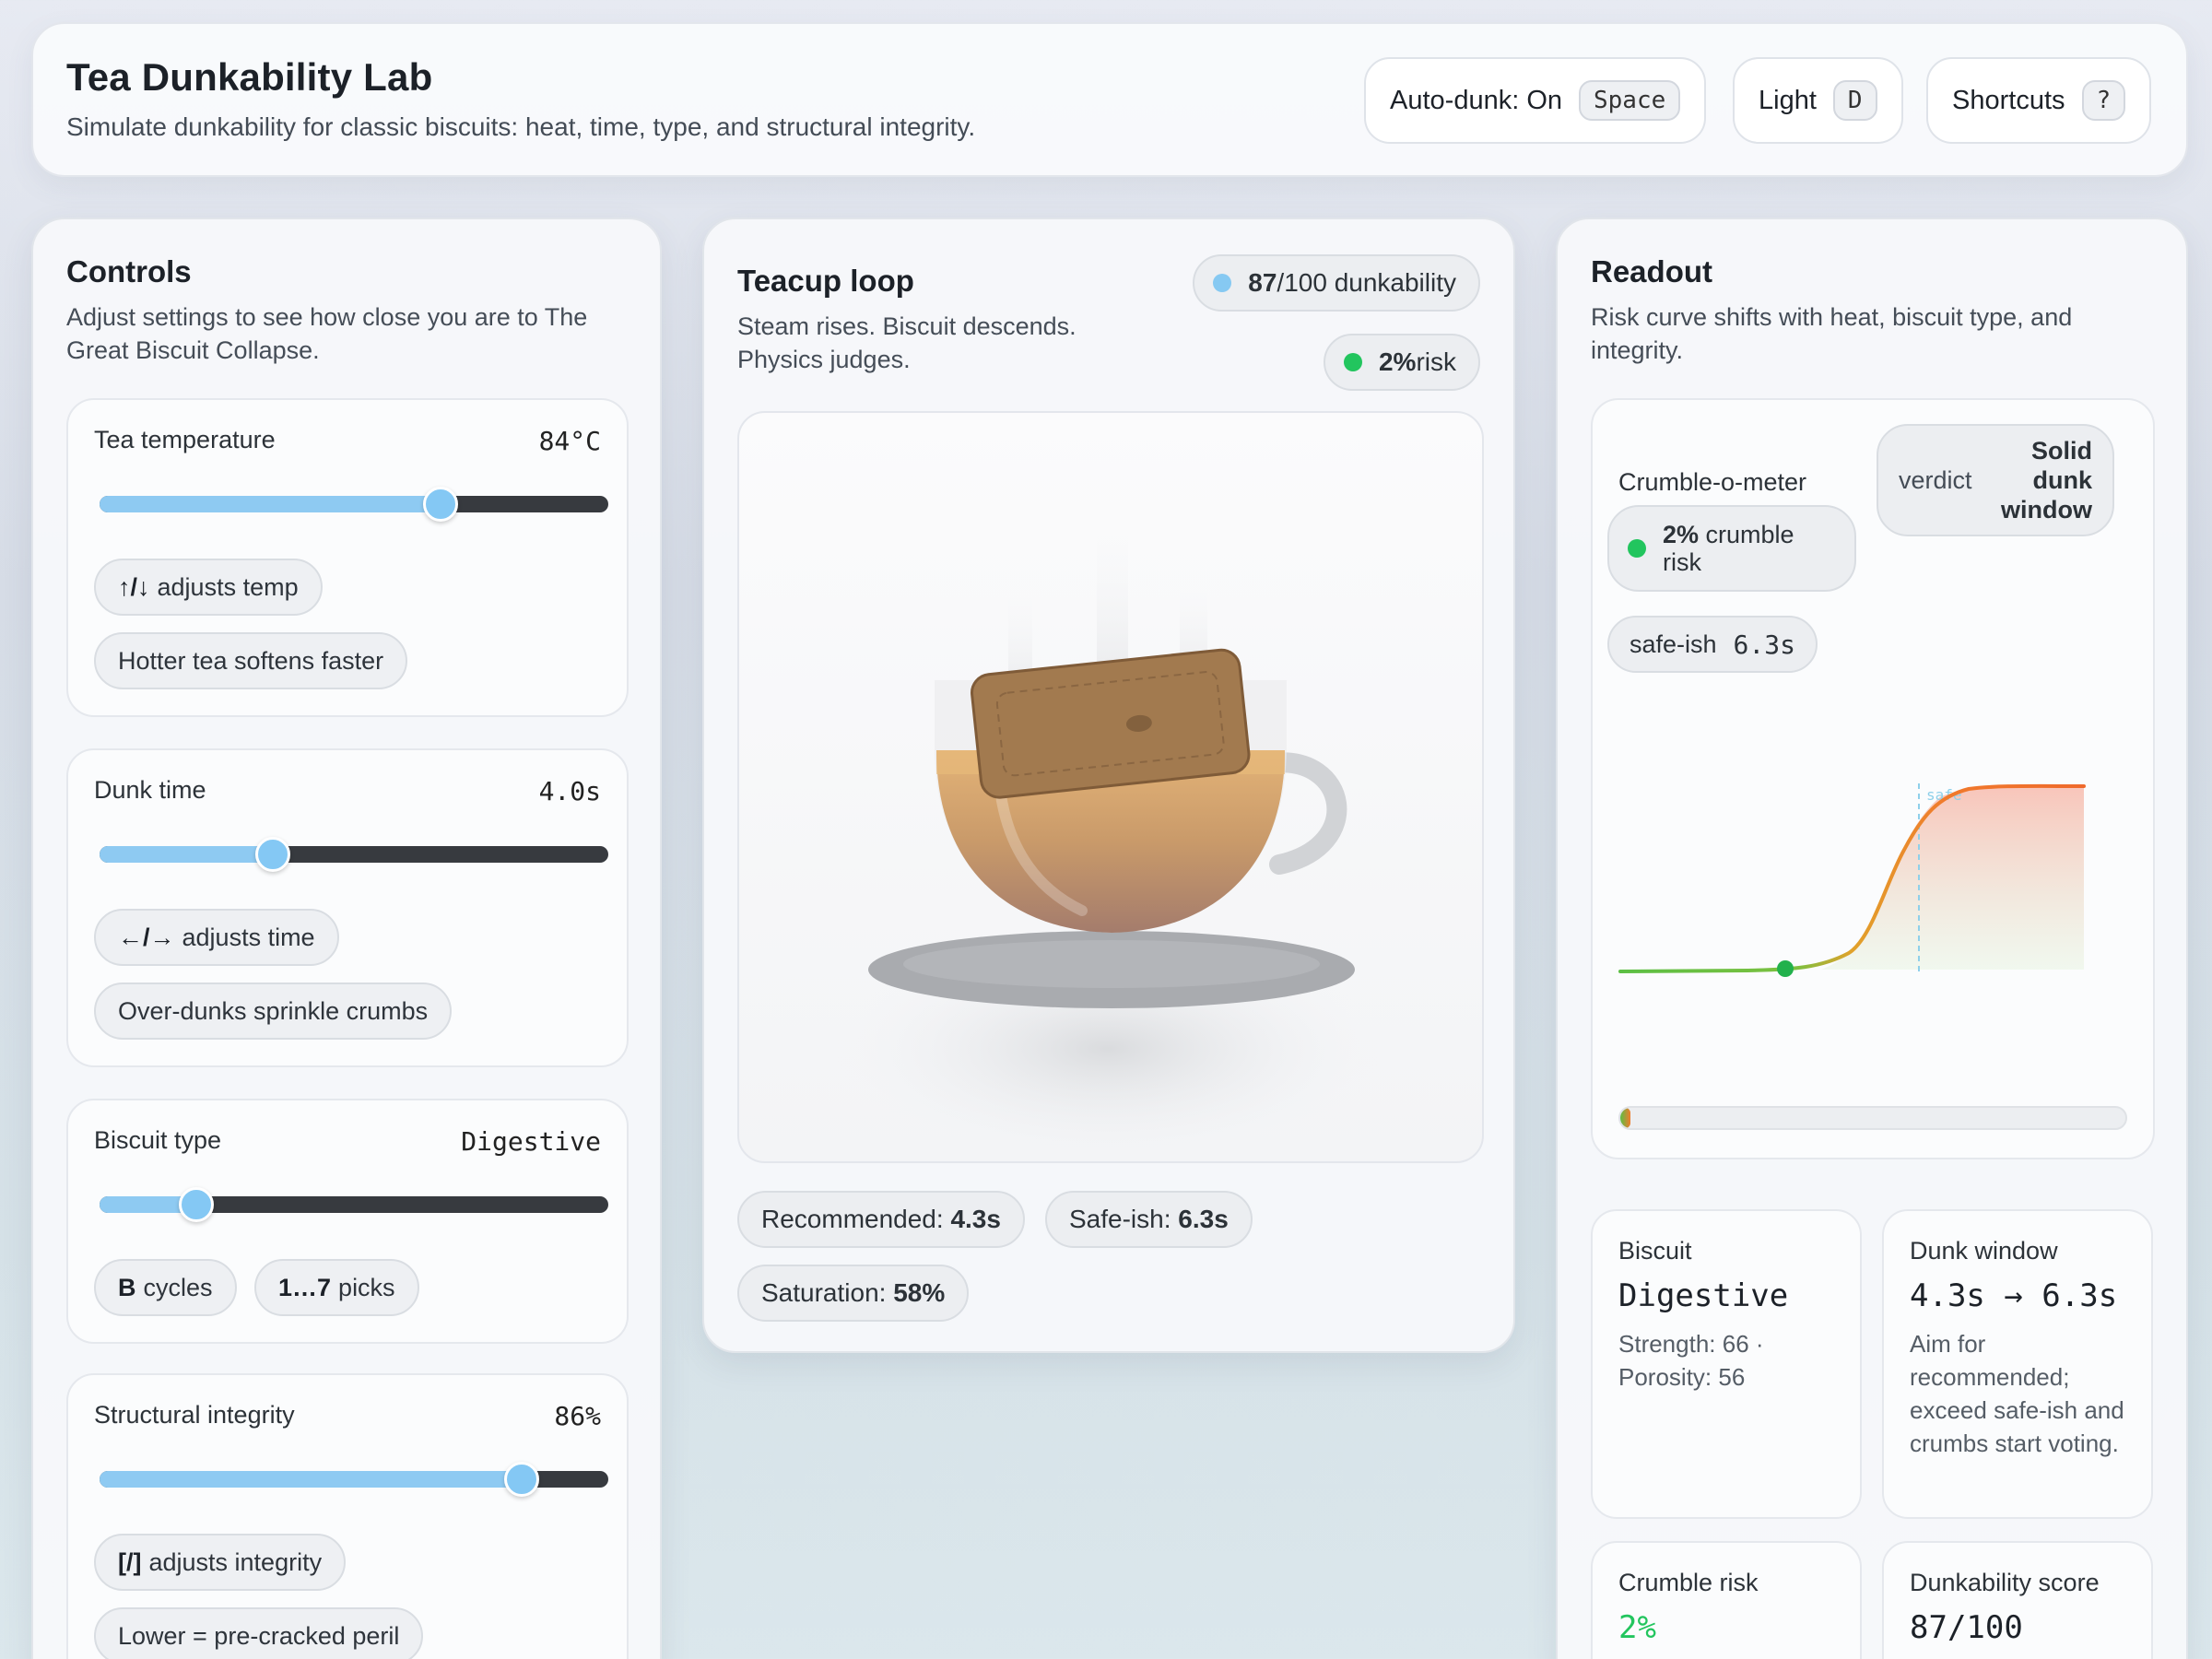 The width and height of the screenshot is (2212, 1659). I want to click on verdict-label: verdict, so click(1935, 479).